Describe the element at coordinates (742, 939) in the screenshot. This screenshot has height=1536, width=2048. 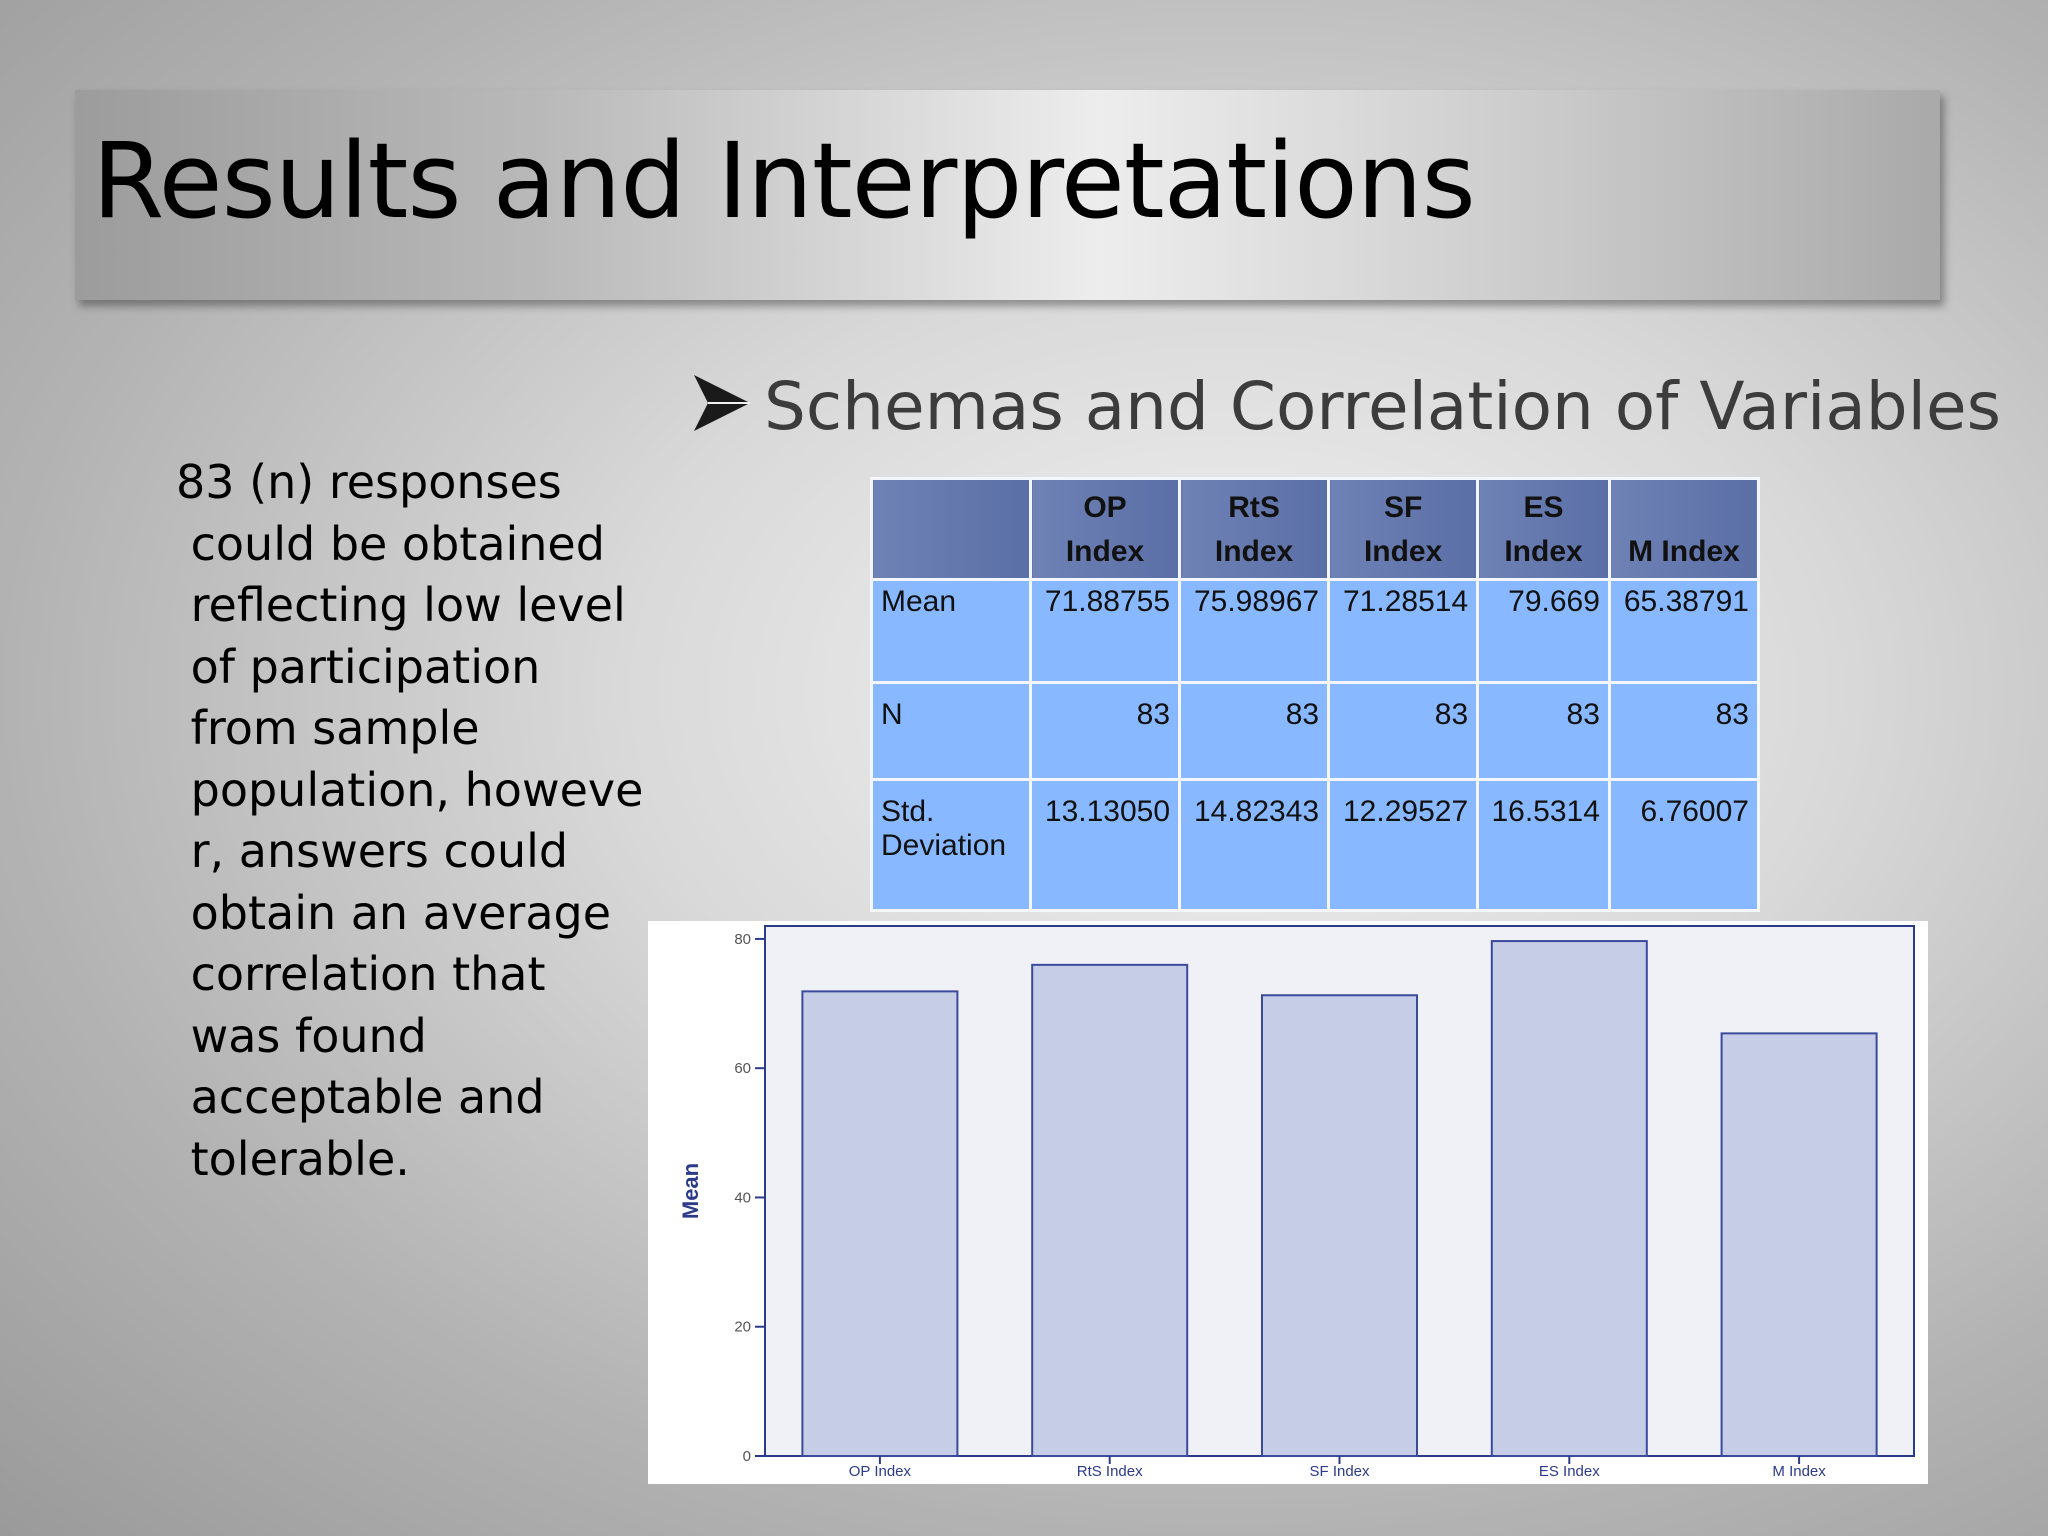
I see `y-tick-label: 80` at that location.